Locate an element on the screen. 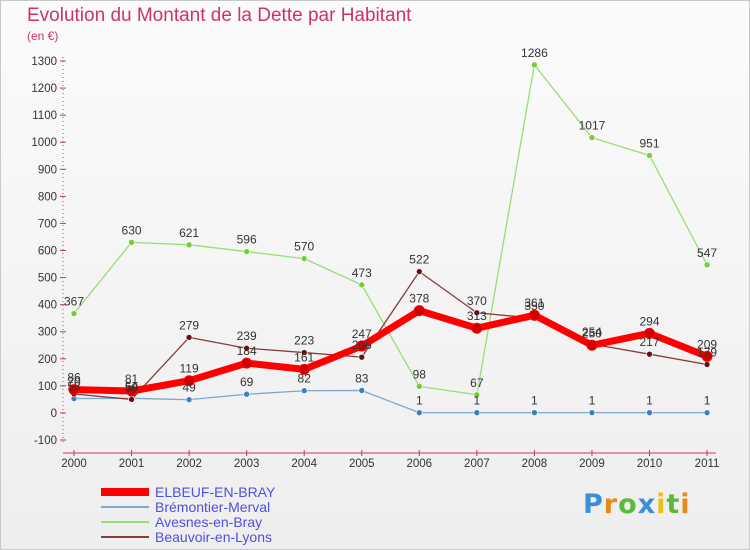 This screenshot has width=750, height=550. data-label: 217 is located at coordinates (649, 342).